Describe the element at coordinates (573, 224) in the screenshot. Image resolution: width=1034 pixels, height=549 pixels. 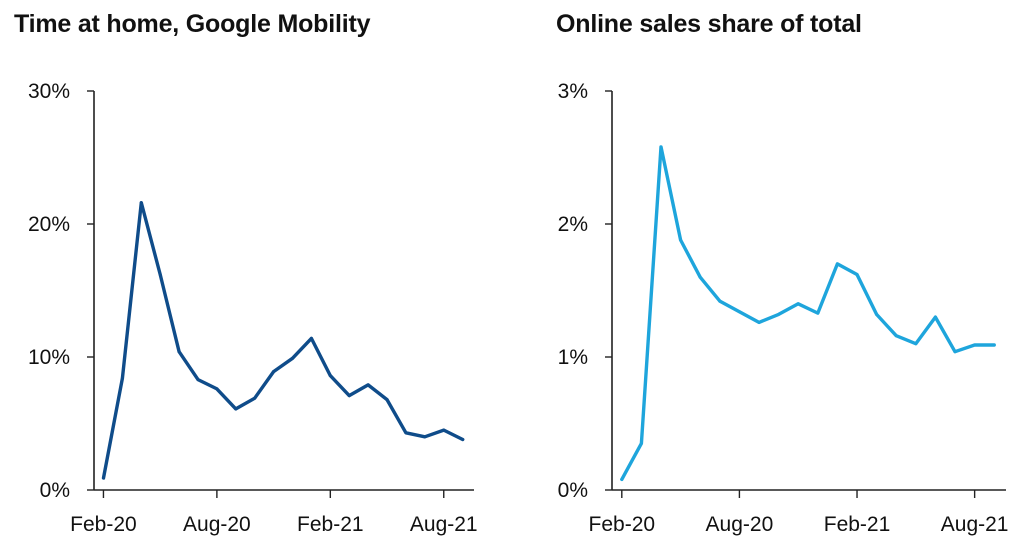
I see `right-y-tick-label: 2%` at that location.